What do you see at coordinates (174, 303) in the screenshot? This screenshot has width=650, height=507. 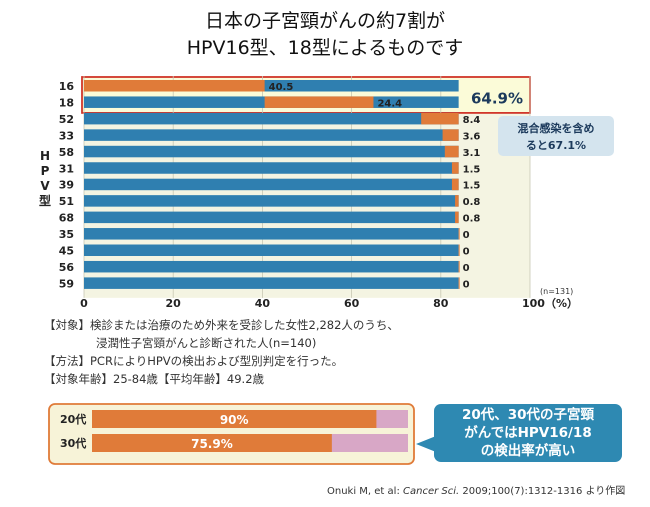 I see `x-tick-label: 20` at bounding box center [174, 303].